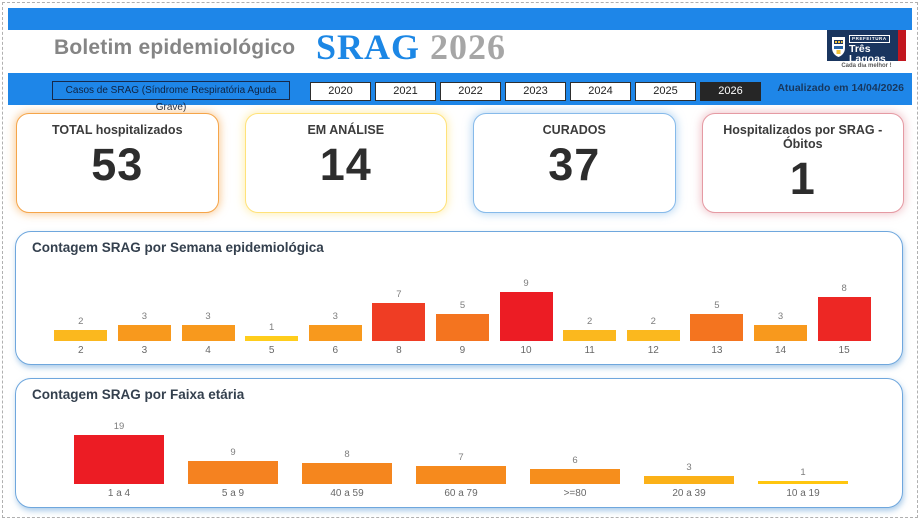  What do you see at coordinates (844, 350) in the screenshot?
I see `bar-x-label: 15` at bounding box center [844, 350].